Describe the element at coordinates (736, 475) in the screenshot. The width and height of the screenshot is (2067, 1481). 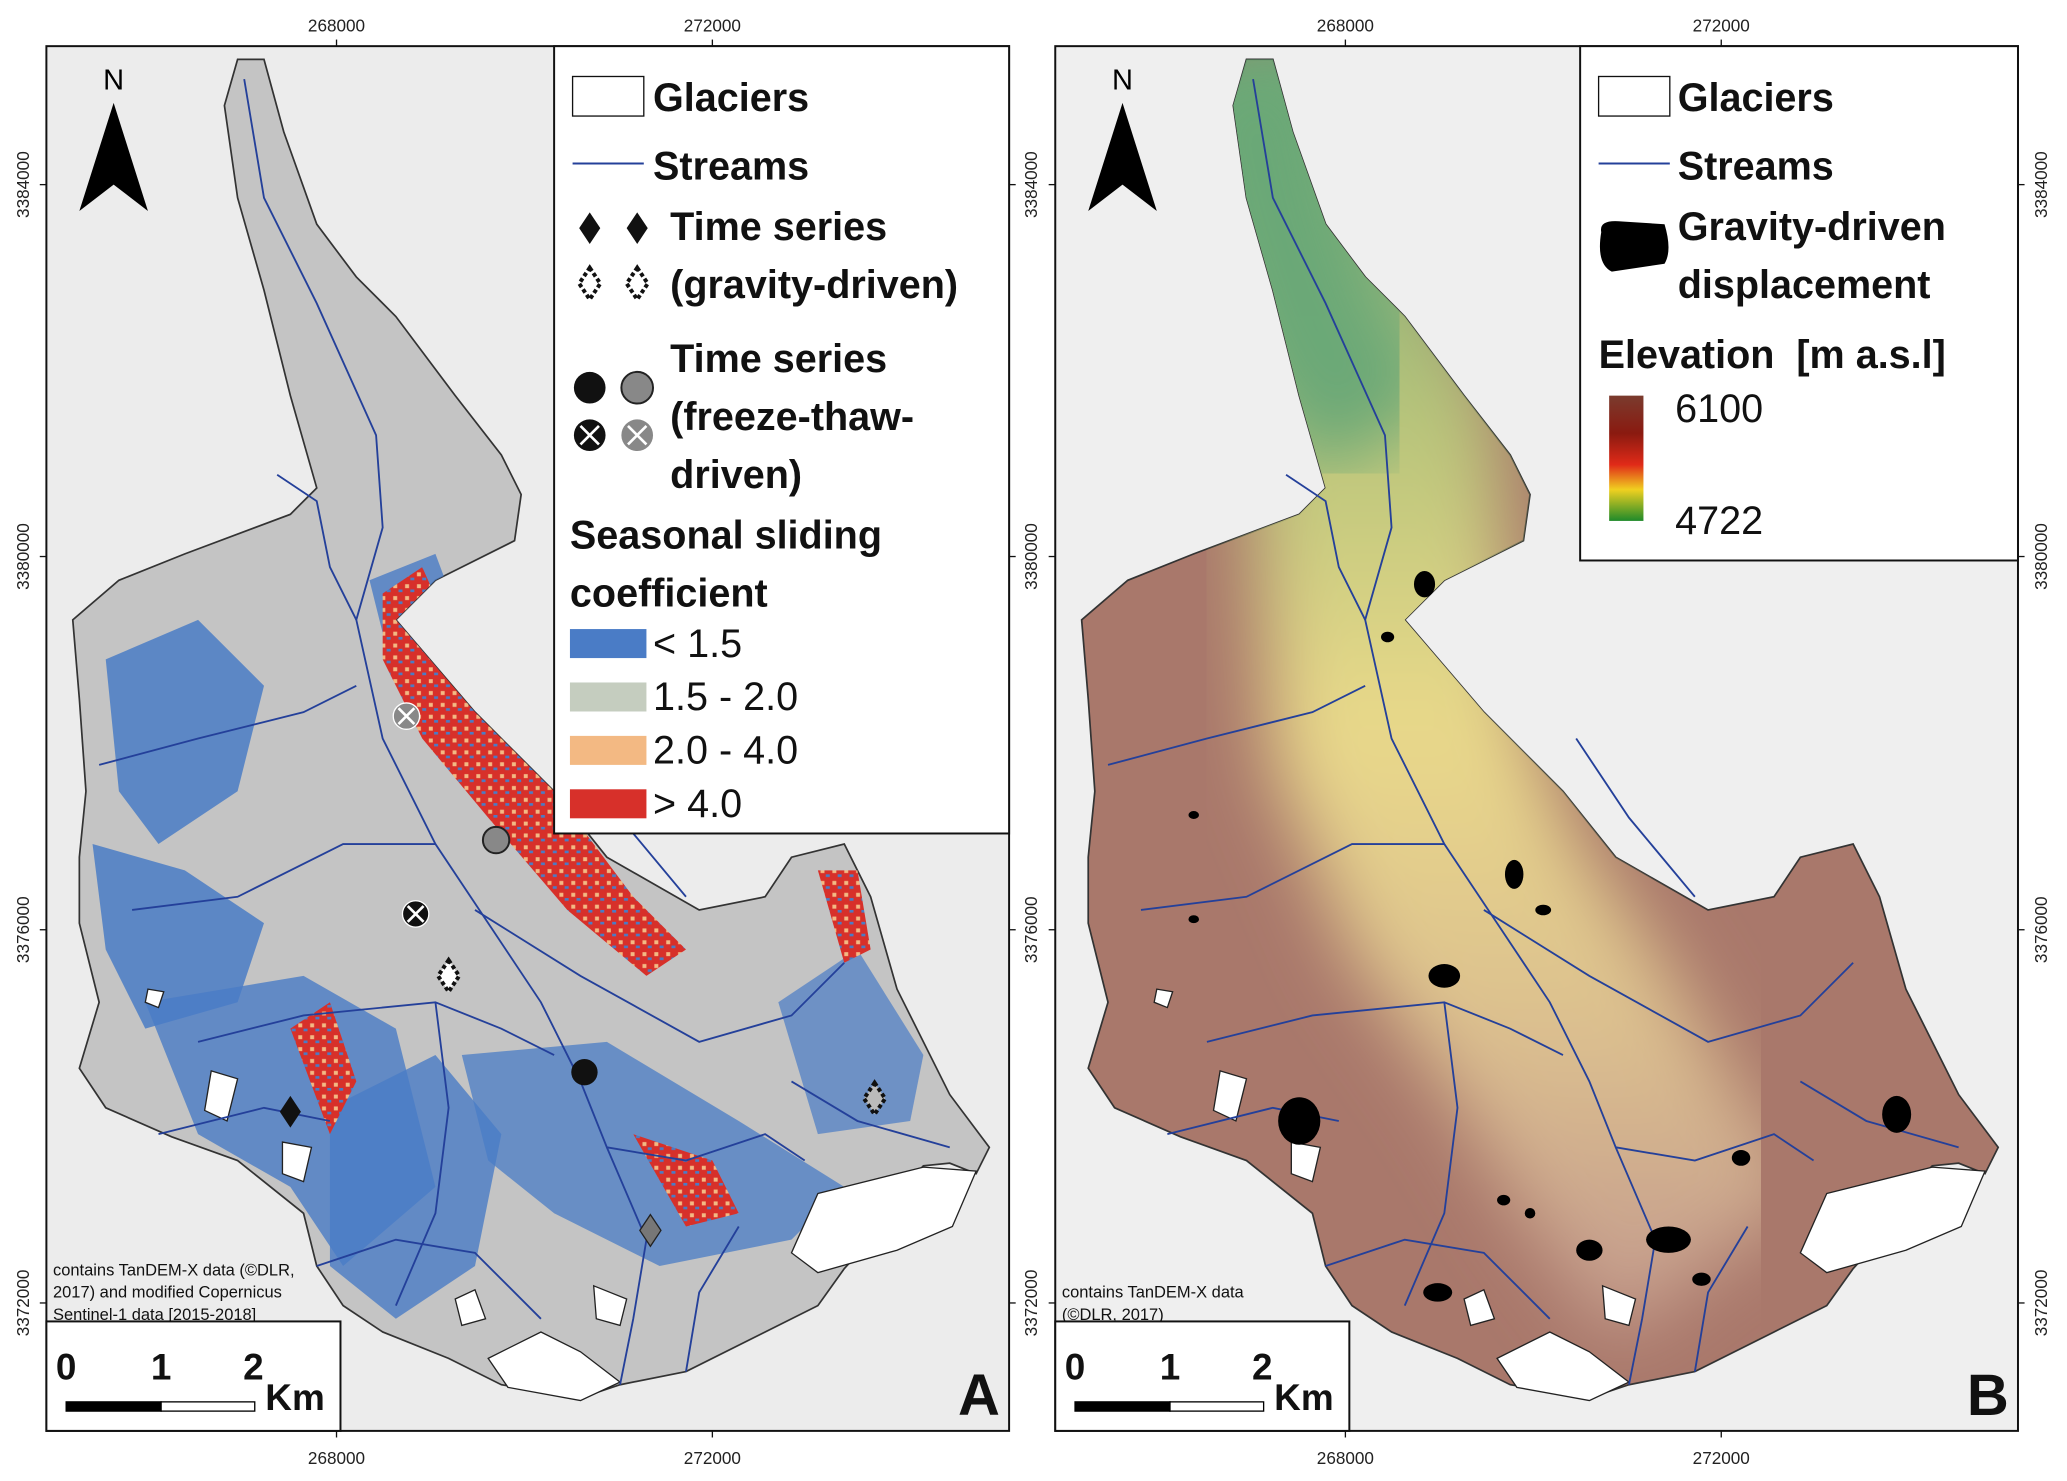
I see `legend-label: driven)` at that location.